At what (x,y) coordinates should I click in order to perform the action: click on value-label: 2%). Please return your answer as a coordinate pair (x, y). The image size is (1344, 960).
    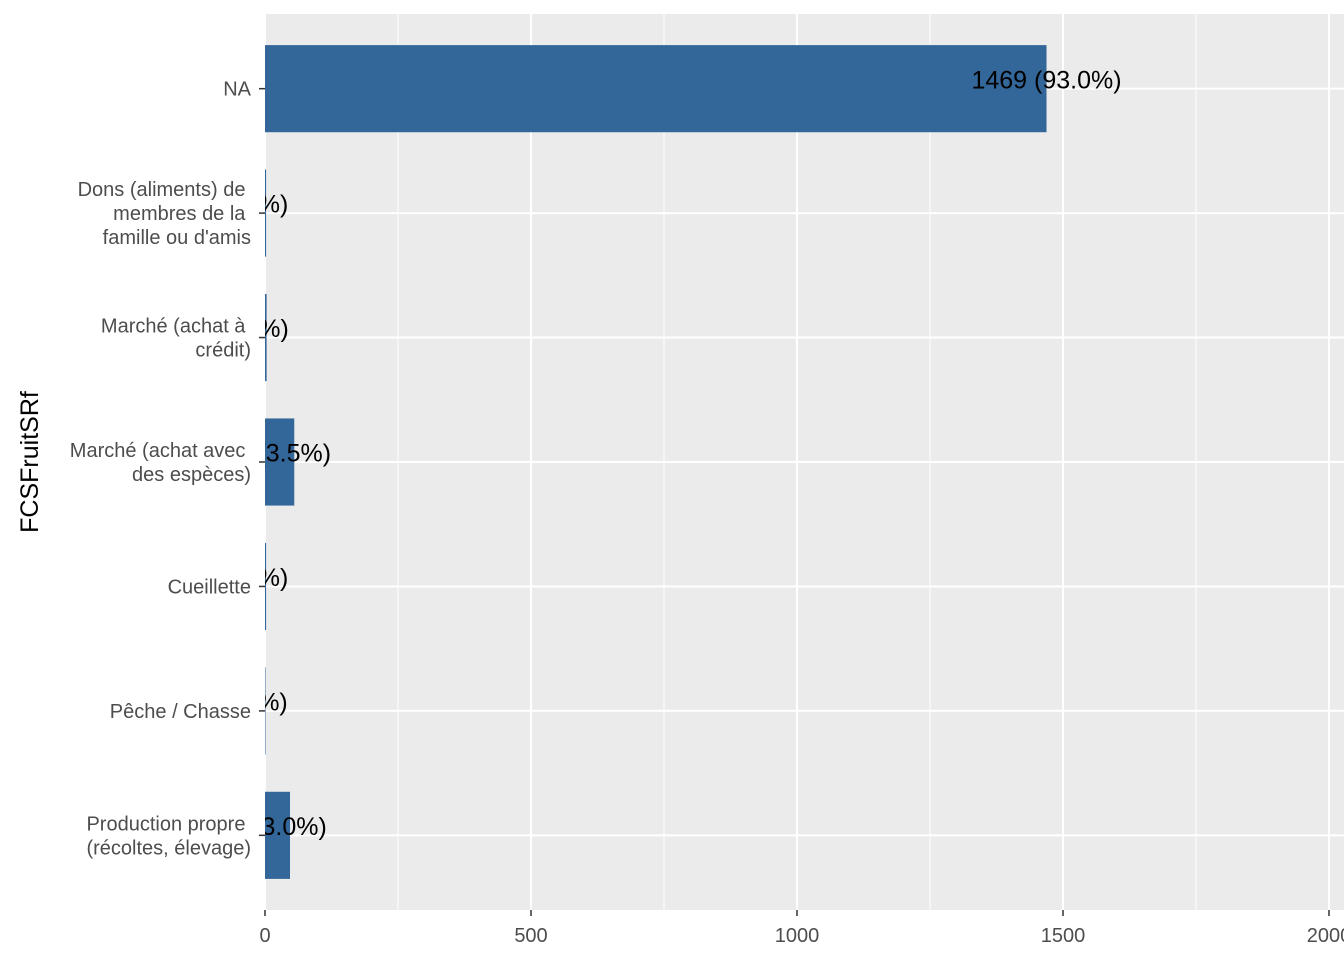
    Looking at the image, I should click on (266, 329).